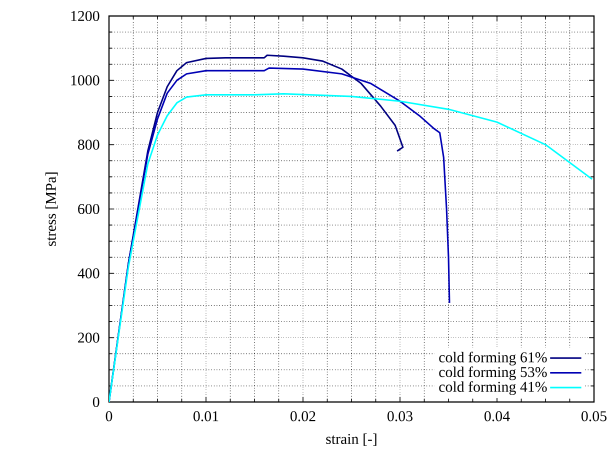 The width and height of the screenshot is (615, 475). I want to click on legend-label: cold forming 61%, so click(493, 359).